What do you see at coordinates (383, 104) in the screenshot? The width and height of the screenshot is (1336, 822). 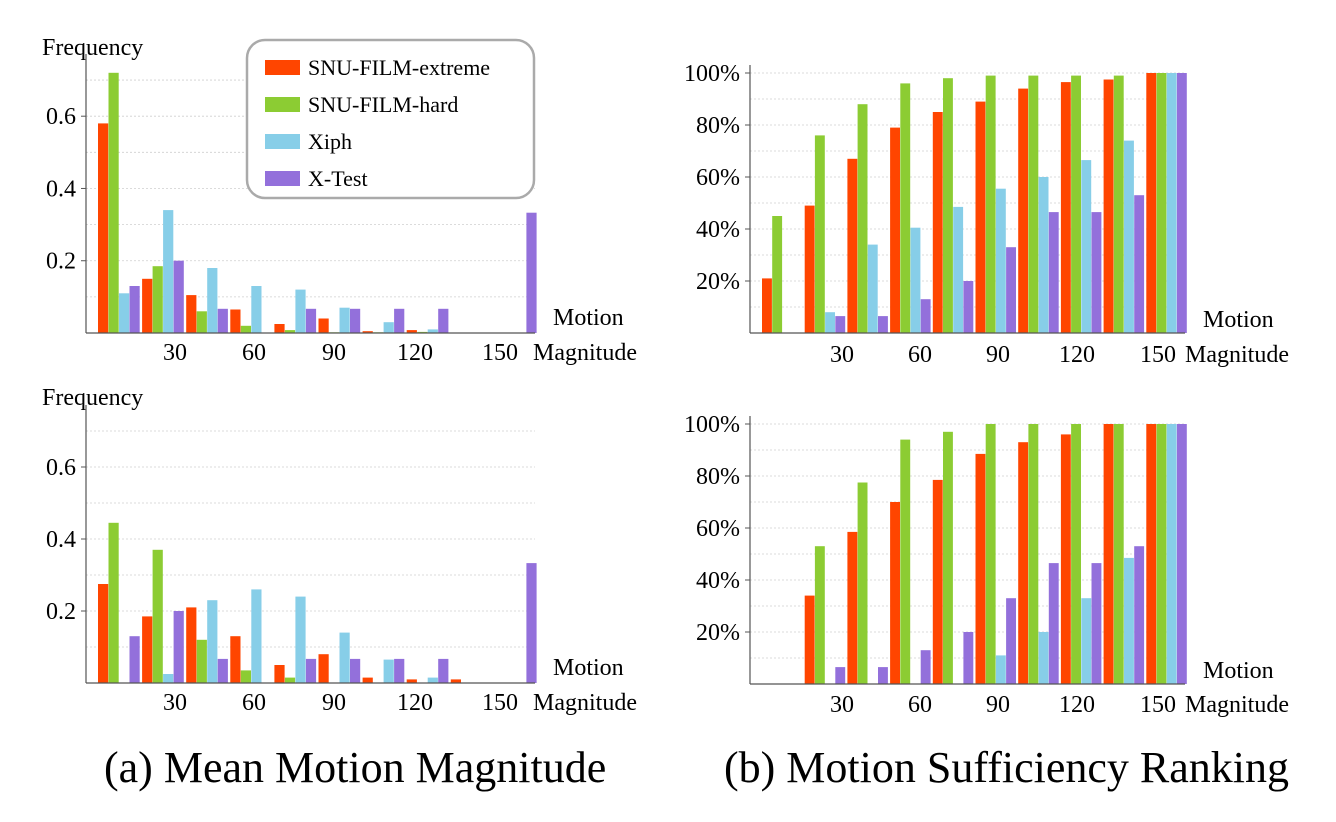 I see `legend-label-snu-film-hard: SNU-FILM-hard` at bounding box center [383, 104].